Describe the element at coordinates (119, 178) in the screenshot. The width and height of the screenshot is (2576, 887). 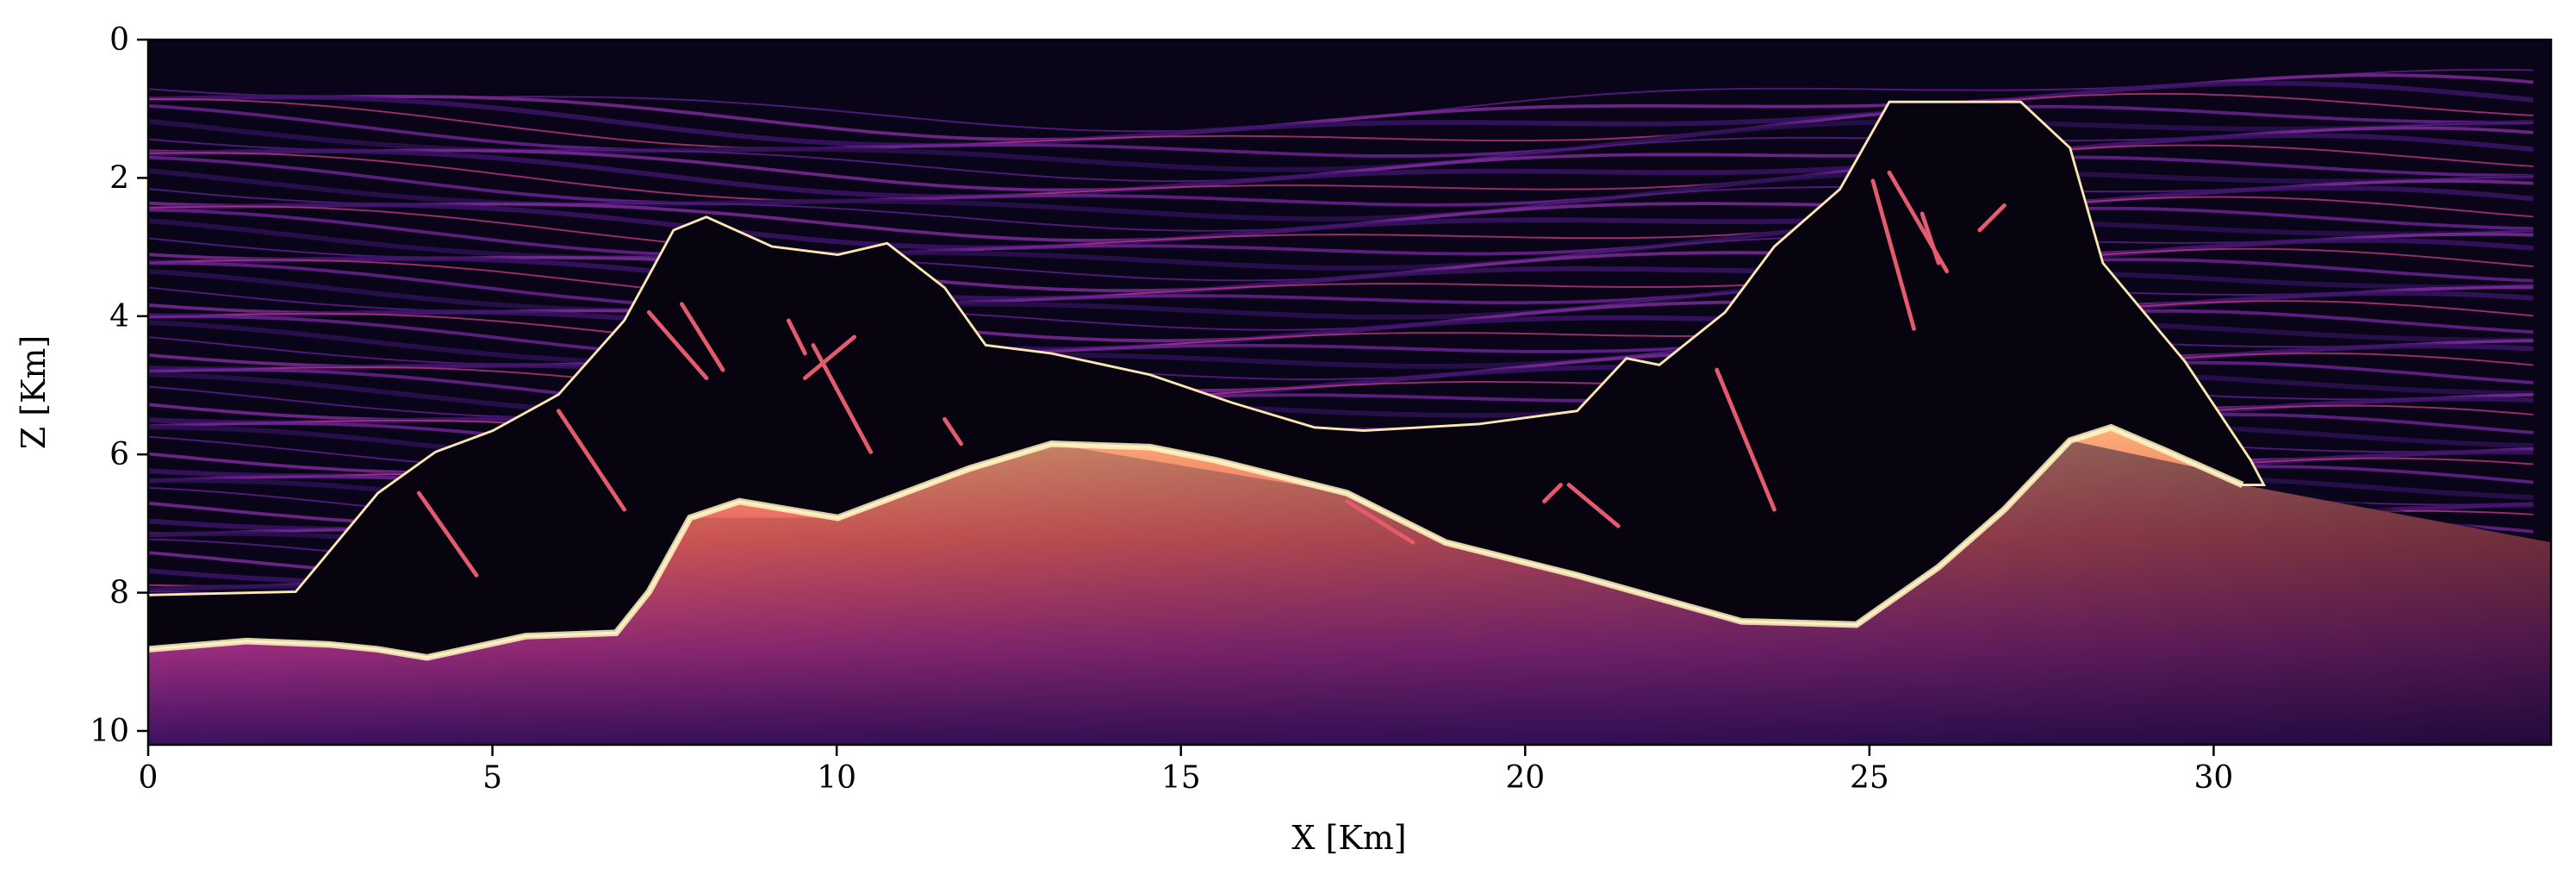
I see `y-tick-label: 2` at that location.